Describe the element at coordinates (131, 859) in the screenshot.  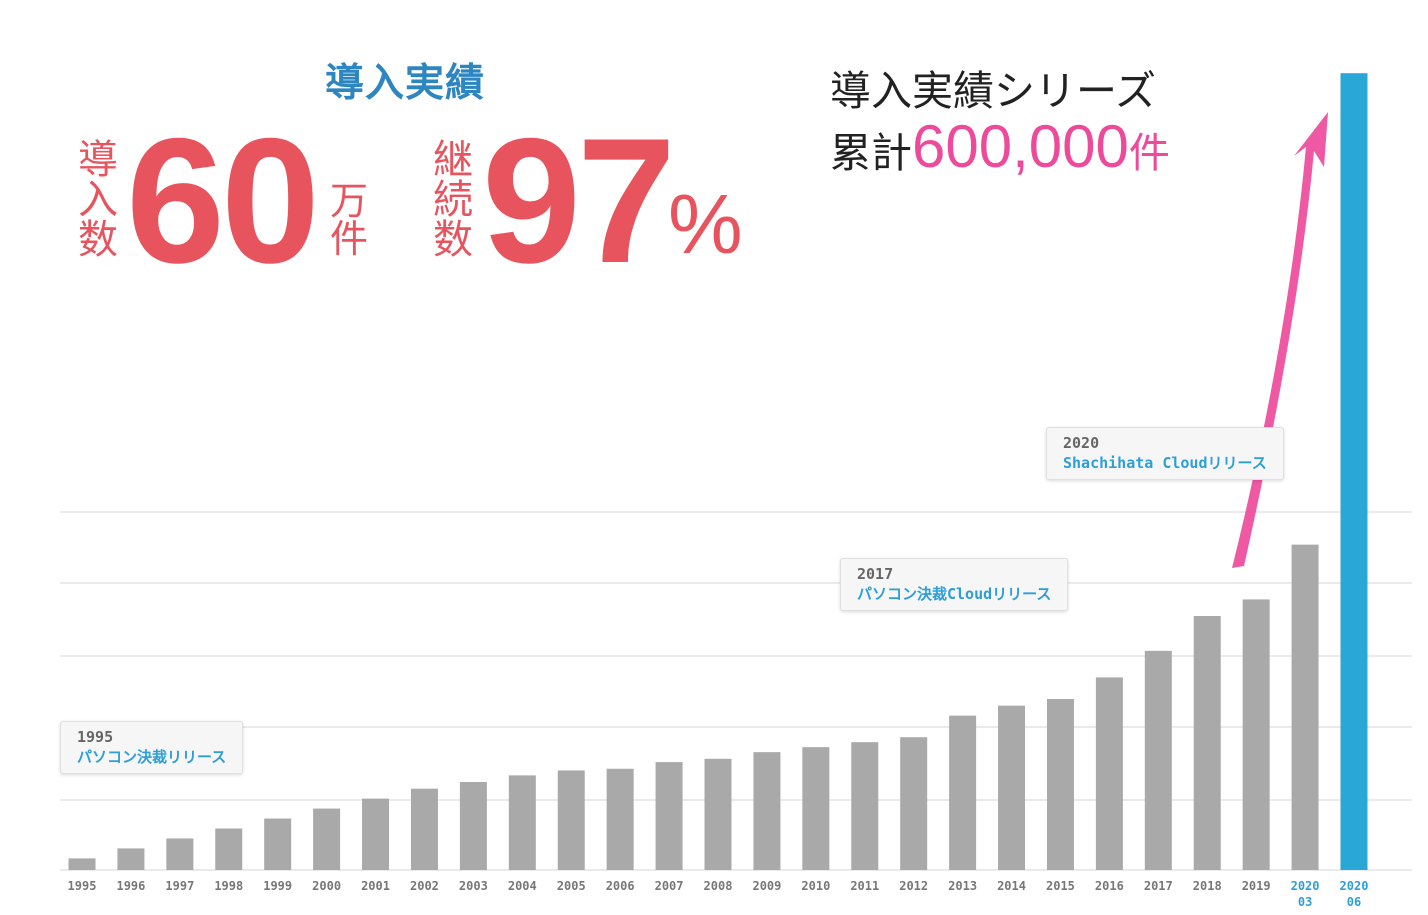
I see `bar-1996` at that location.